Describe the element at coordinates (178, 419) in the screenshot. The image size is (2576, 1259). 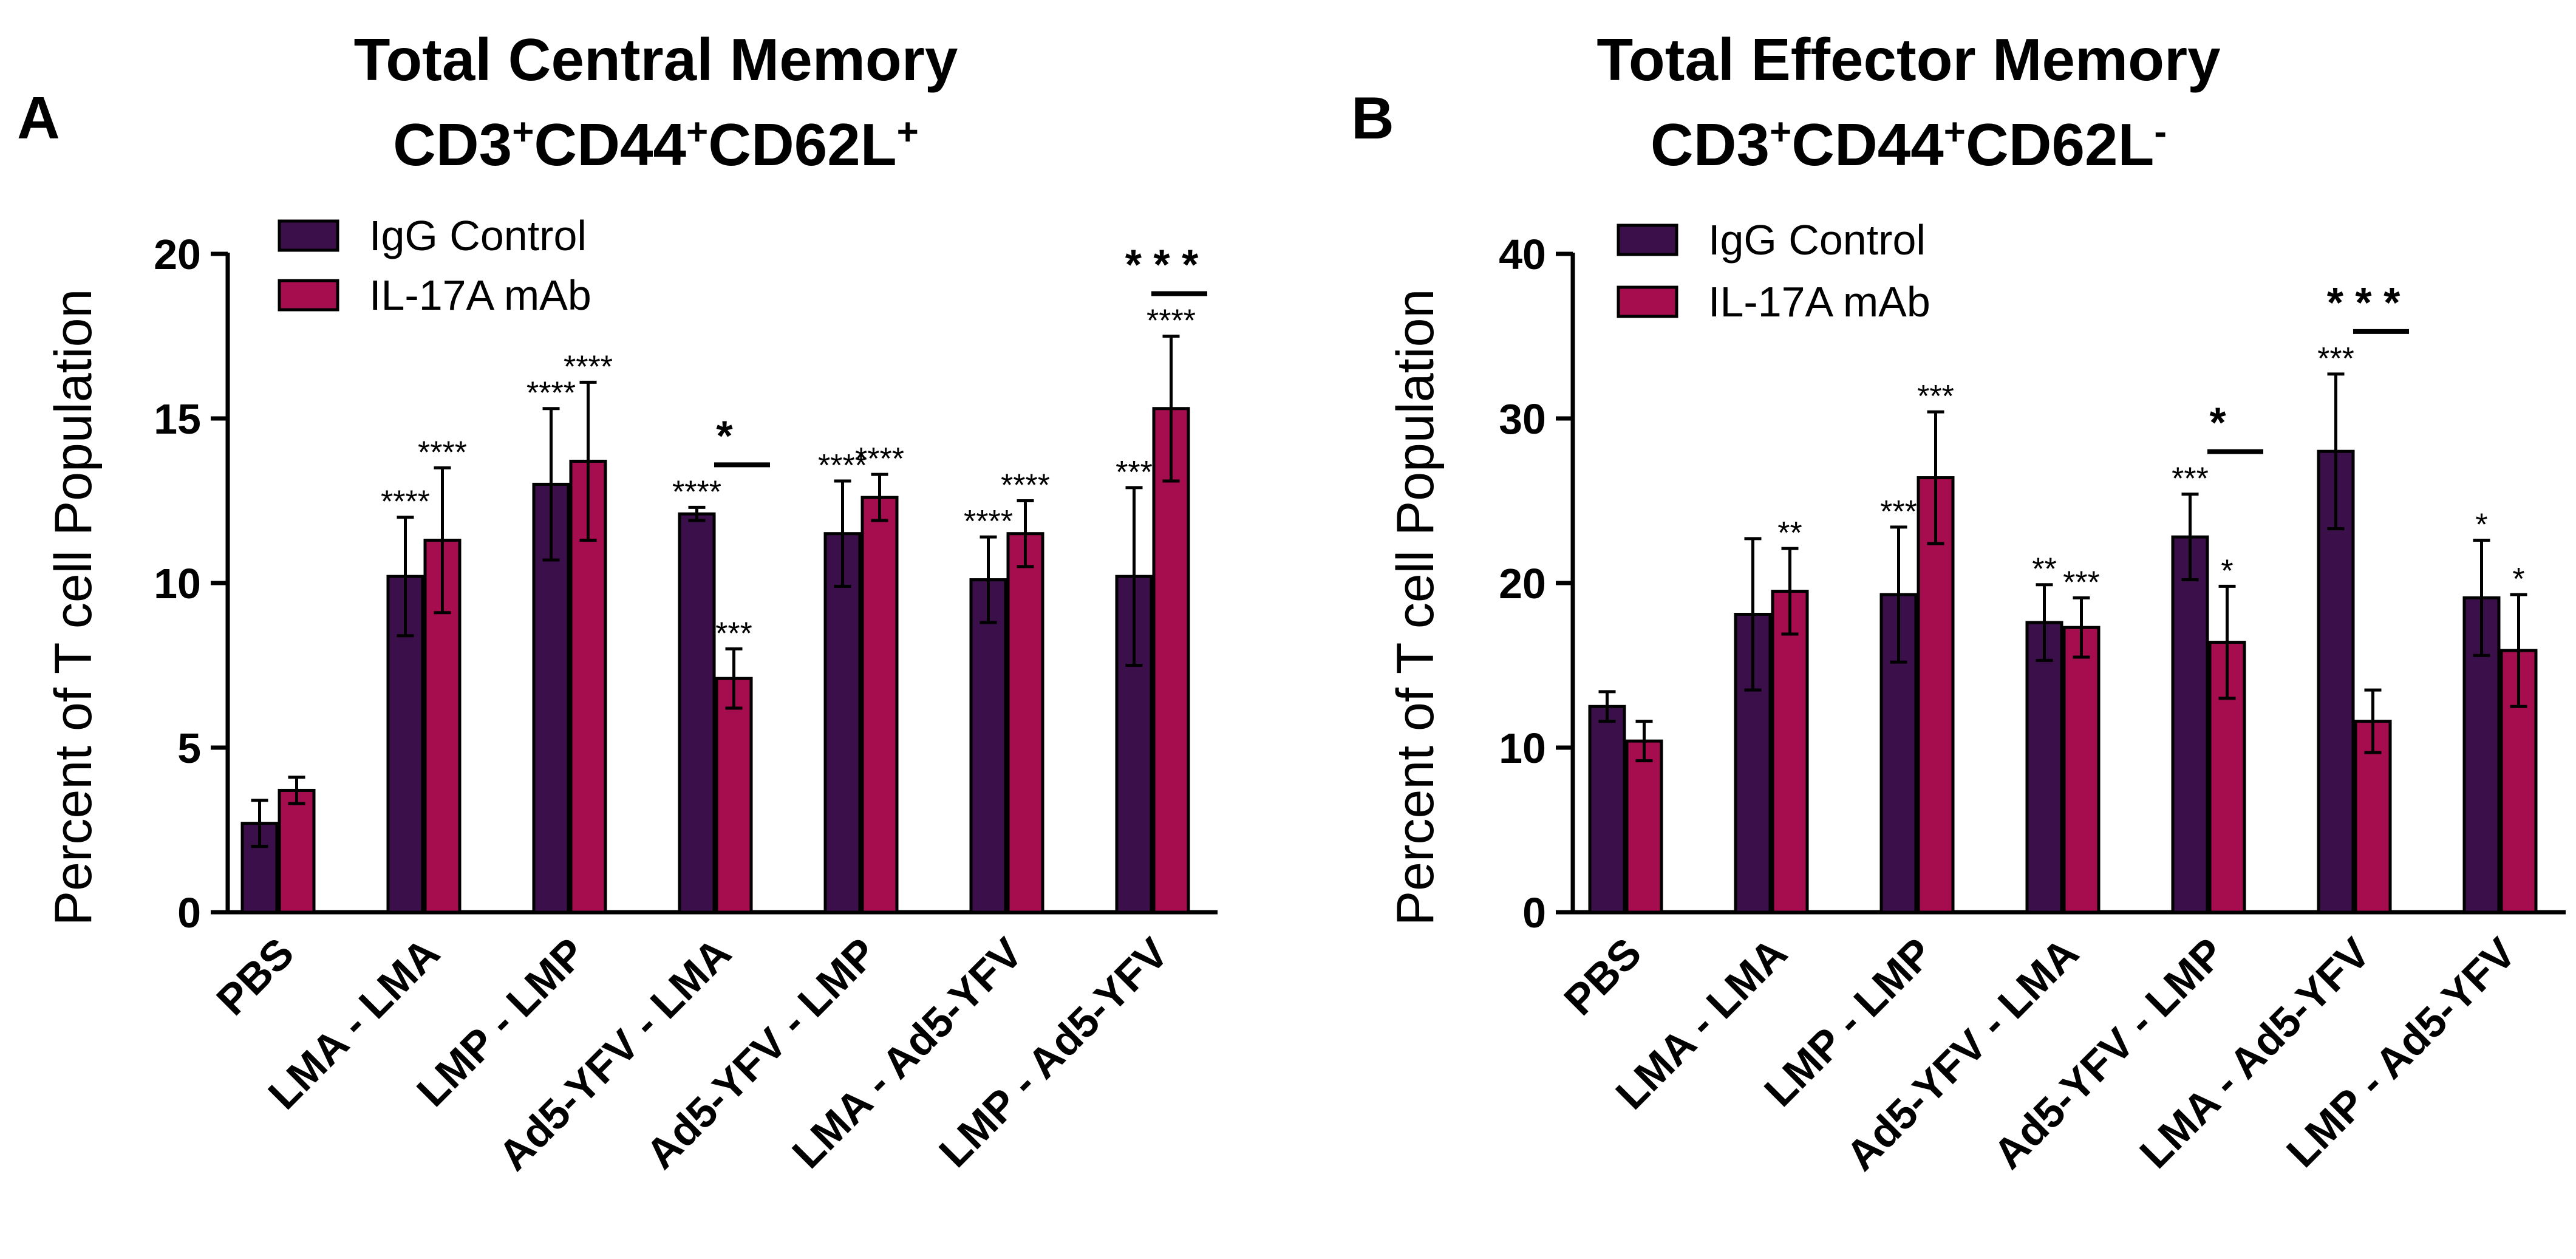
I see `y-tick-label: 15` at that location.